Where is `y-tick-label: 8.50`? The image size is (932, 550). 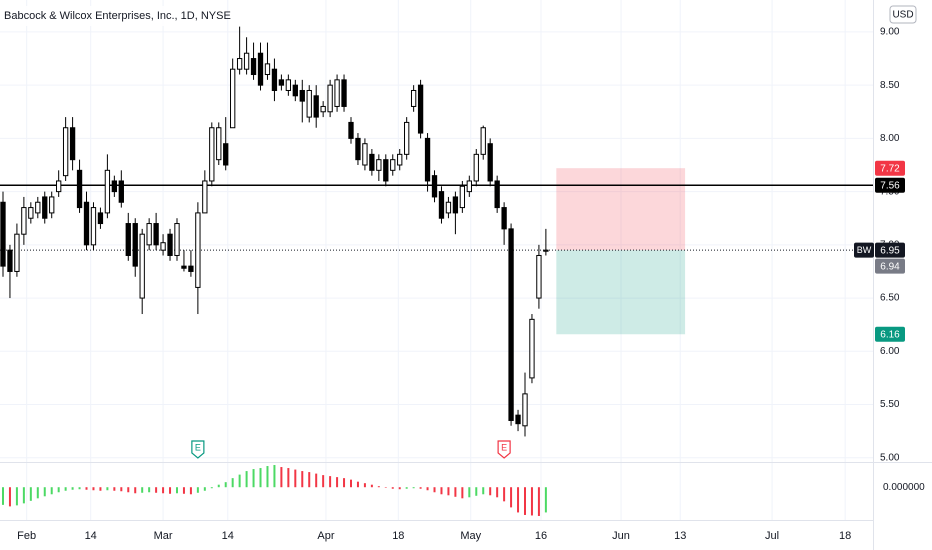 y-tick-label: 8.50 is located at coordinates (890, 85).